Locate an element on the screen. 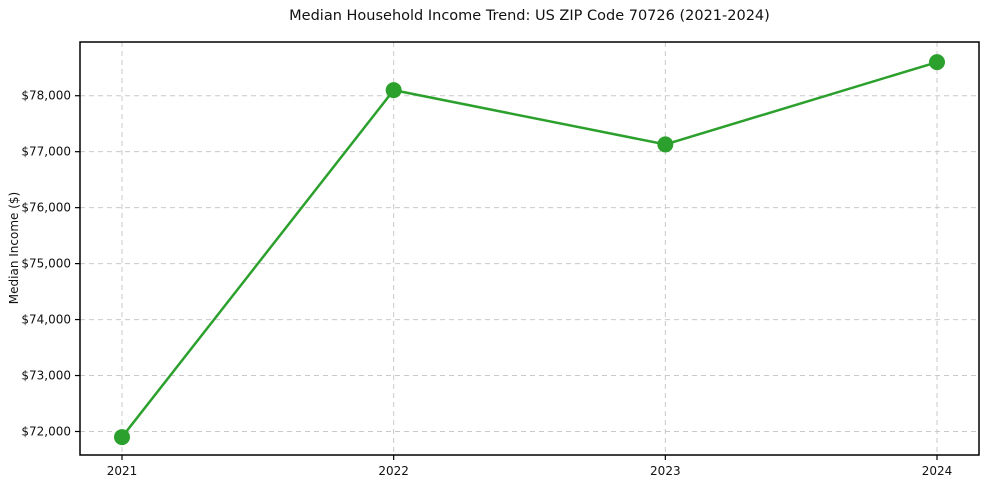 Image resolution: width=989 pixels, height=490 pixels. data-point-2022 is located at coordinates (393, 90).